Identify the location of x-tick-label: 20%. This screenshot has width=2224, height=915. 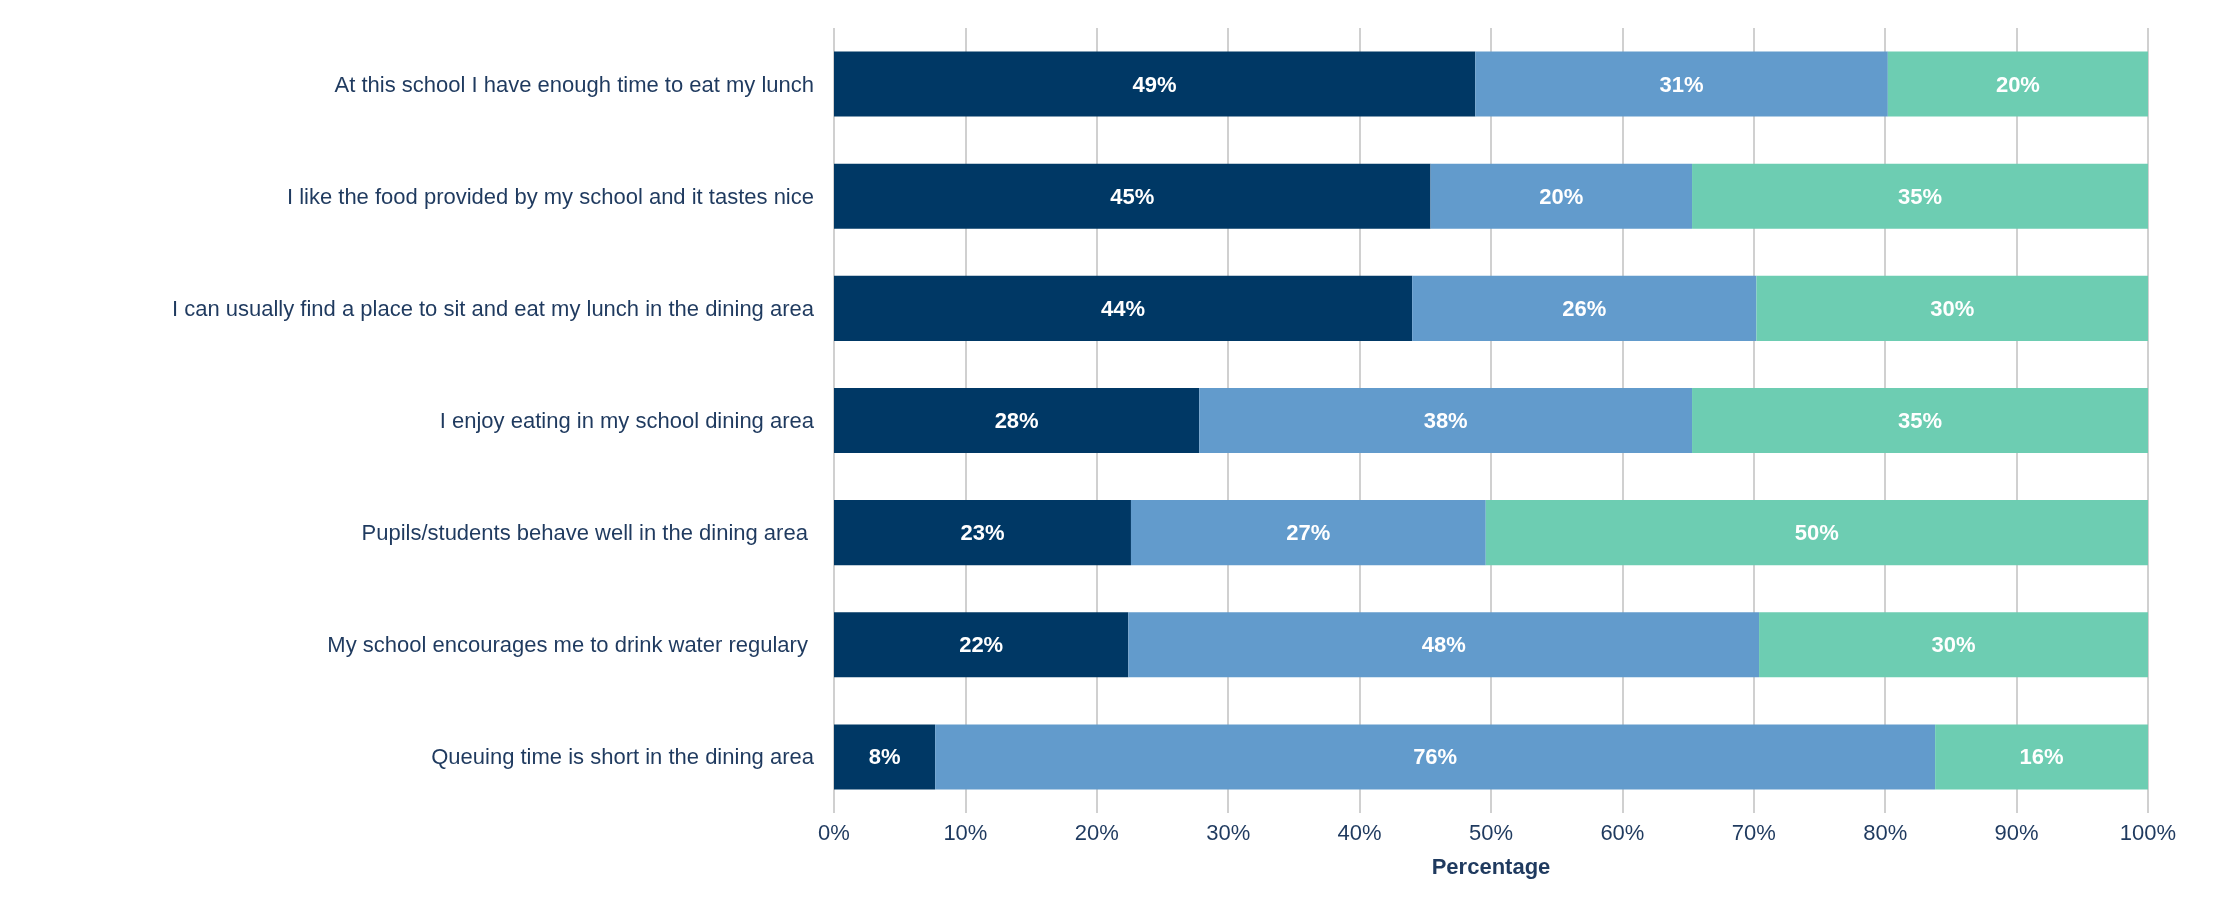
(1096, 832).